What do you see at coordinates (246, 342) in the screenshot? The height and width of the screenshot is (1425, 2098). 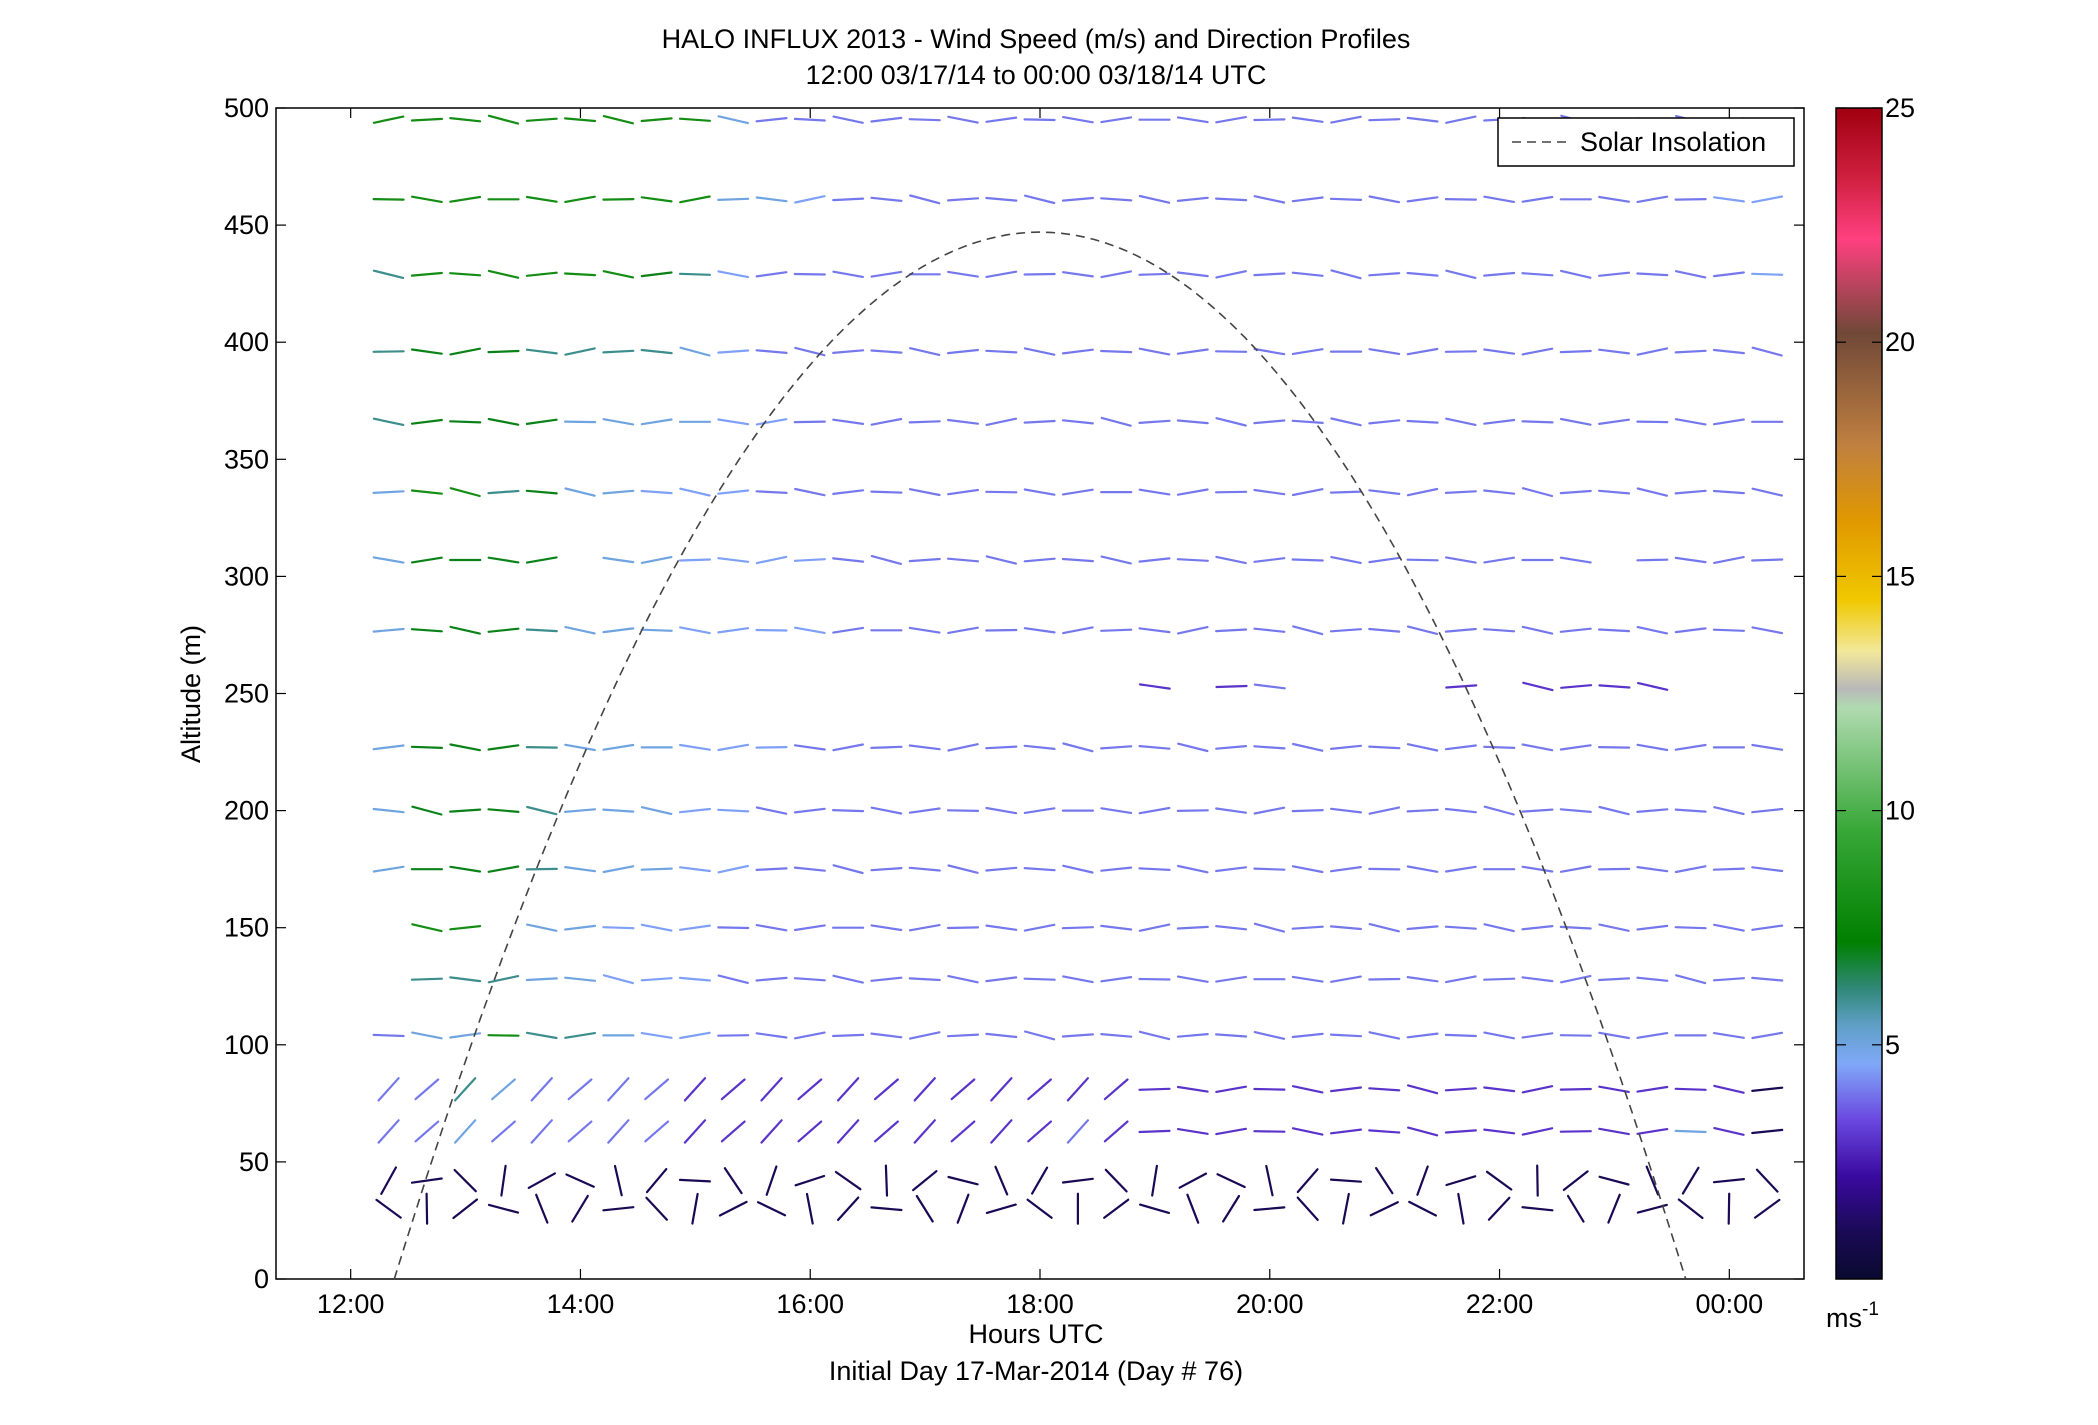 I see `y-tick-label: 400` at bounding box center [246, 342].